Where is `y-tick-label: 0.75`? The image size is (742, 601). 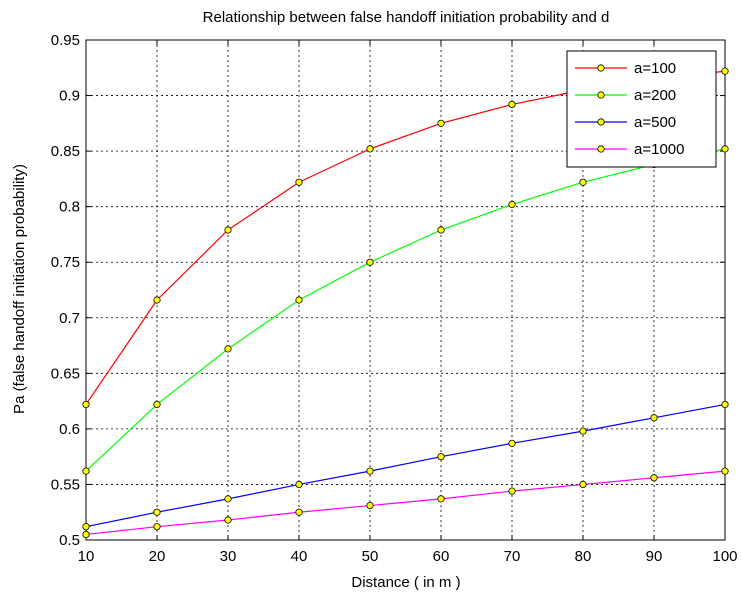 y-tick-label: 0.75 is located at coordinates (65, 262).